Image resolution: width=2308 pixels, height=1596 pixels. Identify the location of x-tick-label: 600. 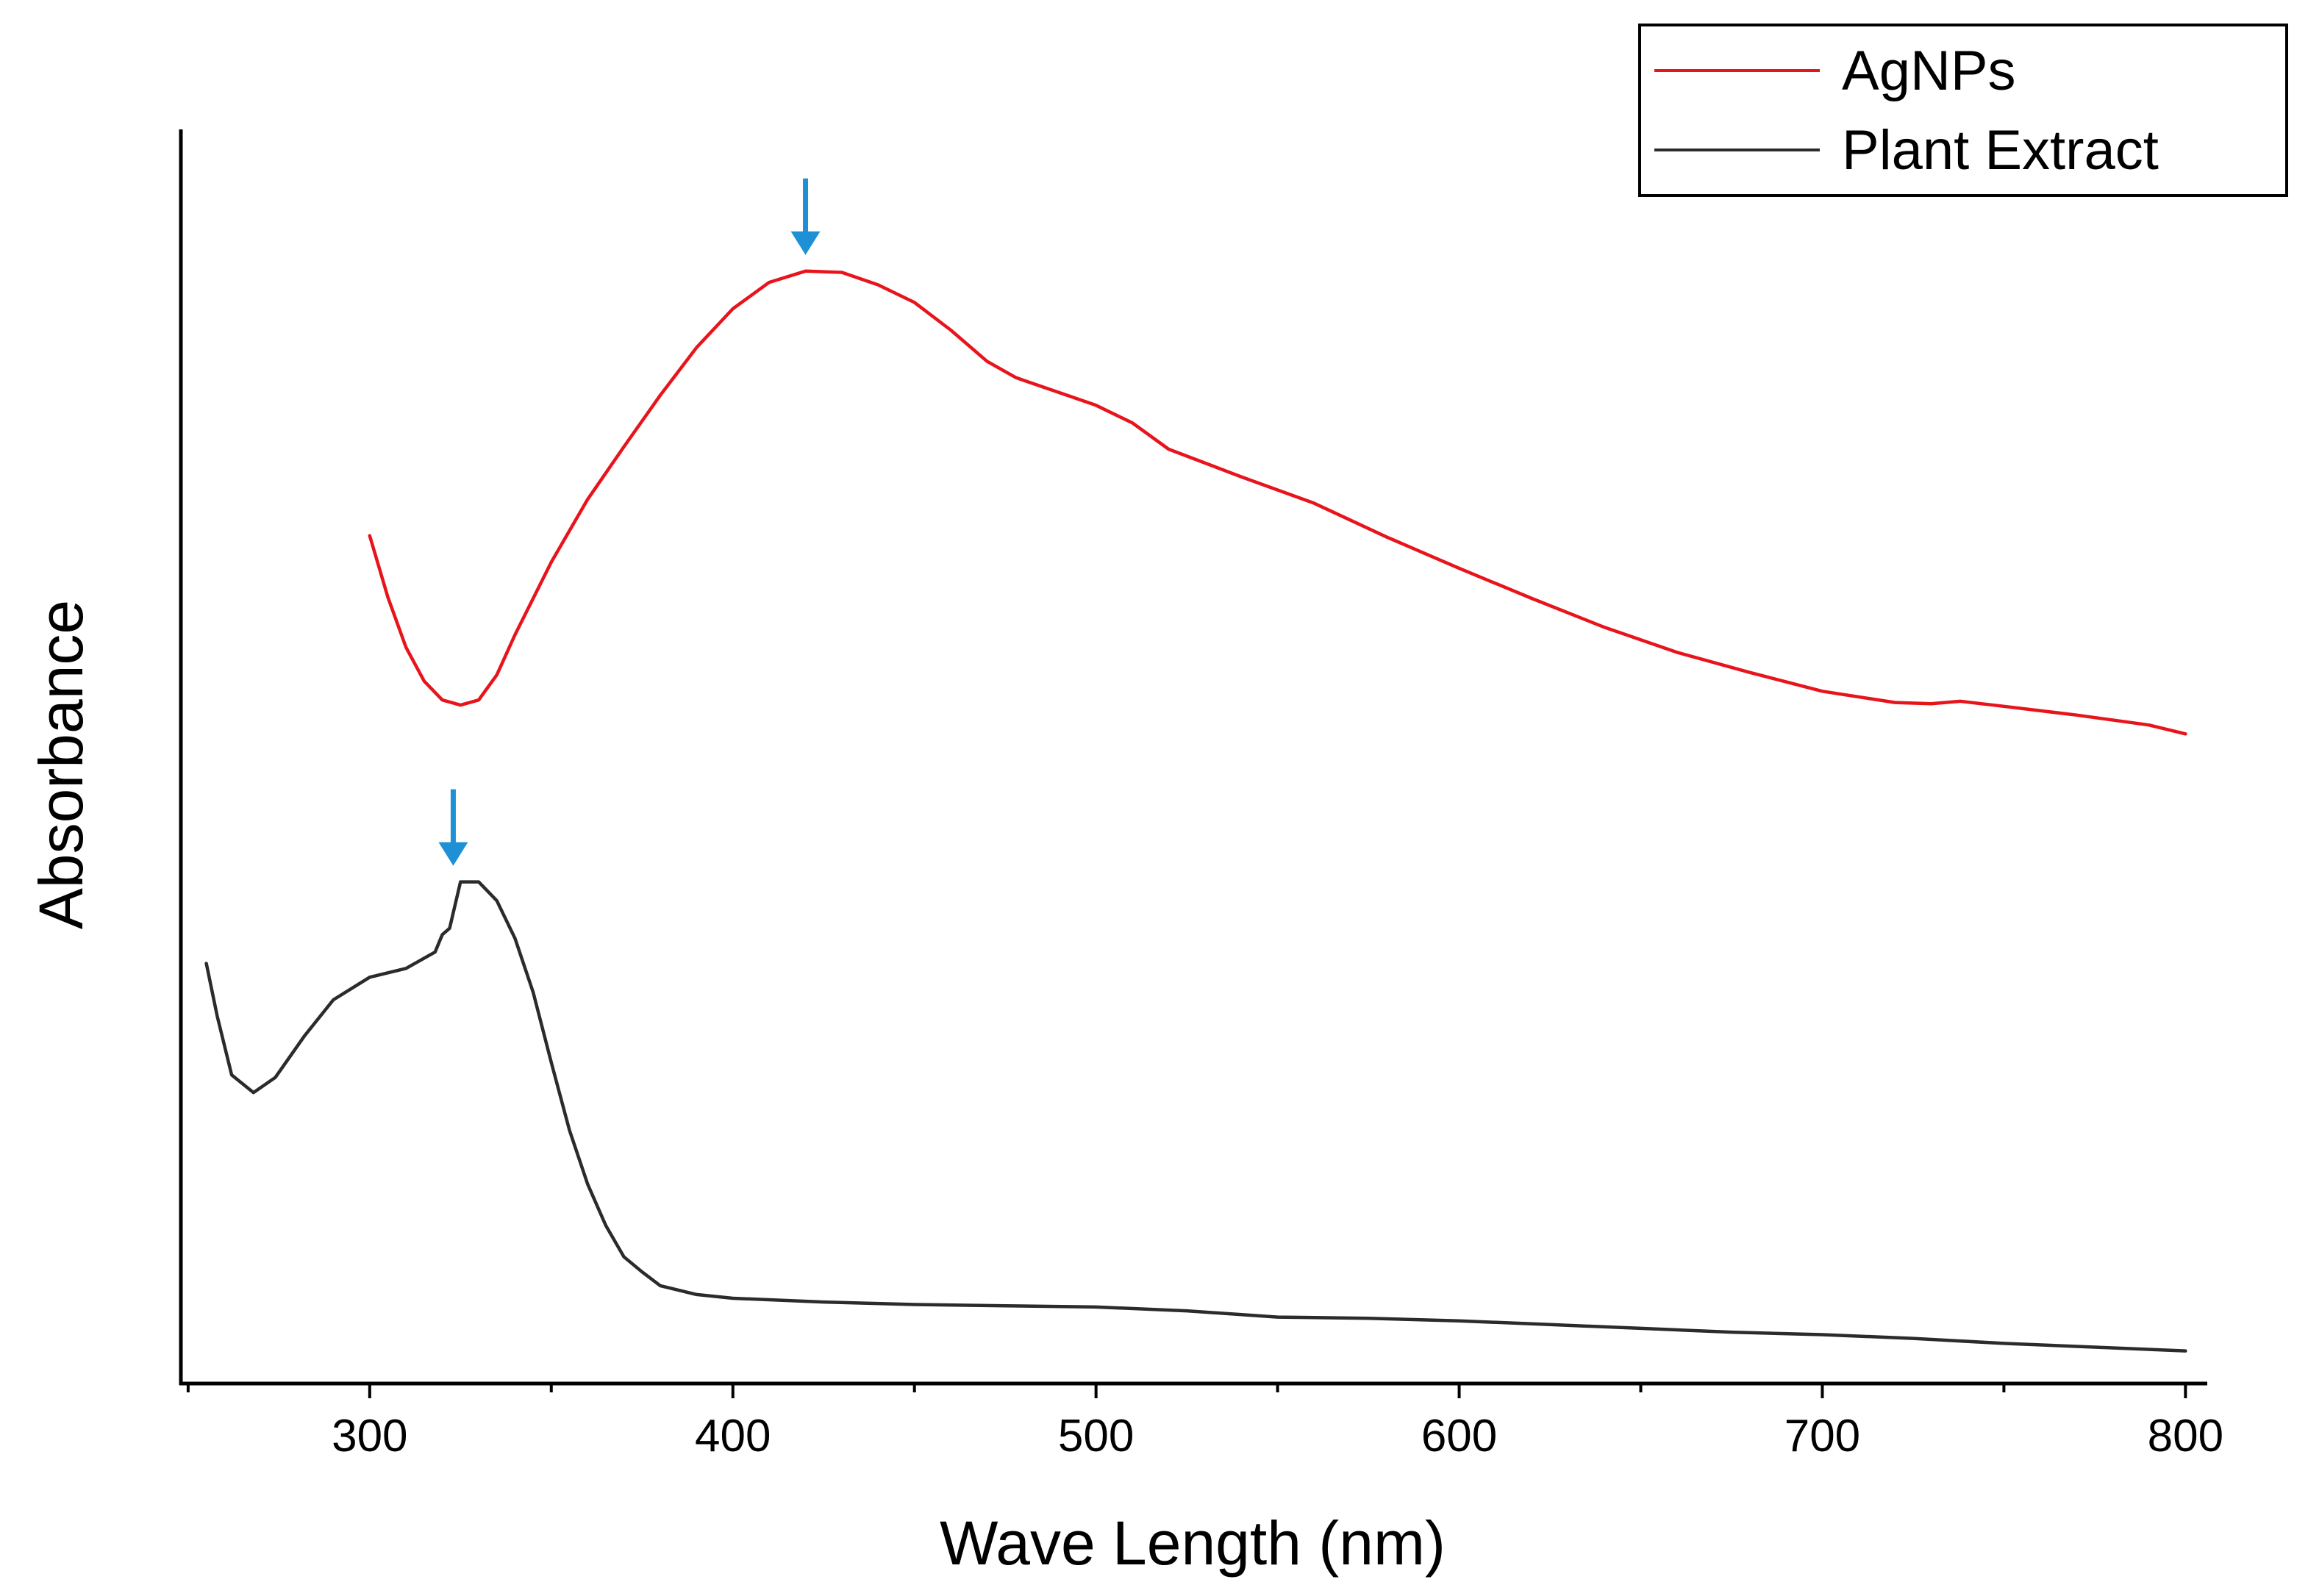
(1459, 1436).